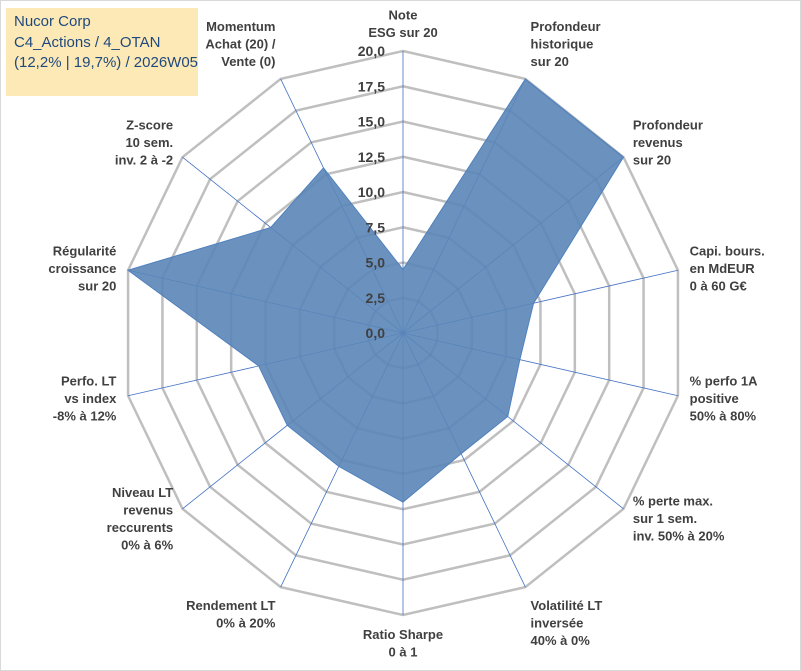 The width and height of the screenshot is (801, 671). I want to click on axis-label-8-line-0: Rendement LT, so click(230, 605).